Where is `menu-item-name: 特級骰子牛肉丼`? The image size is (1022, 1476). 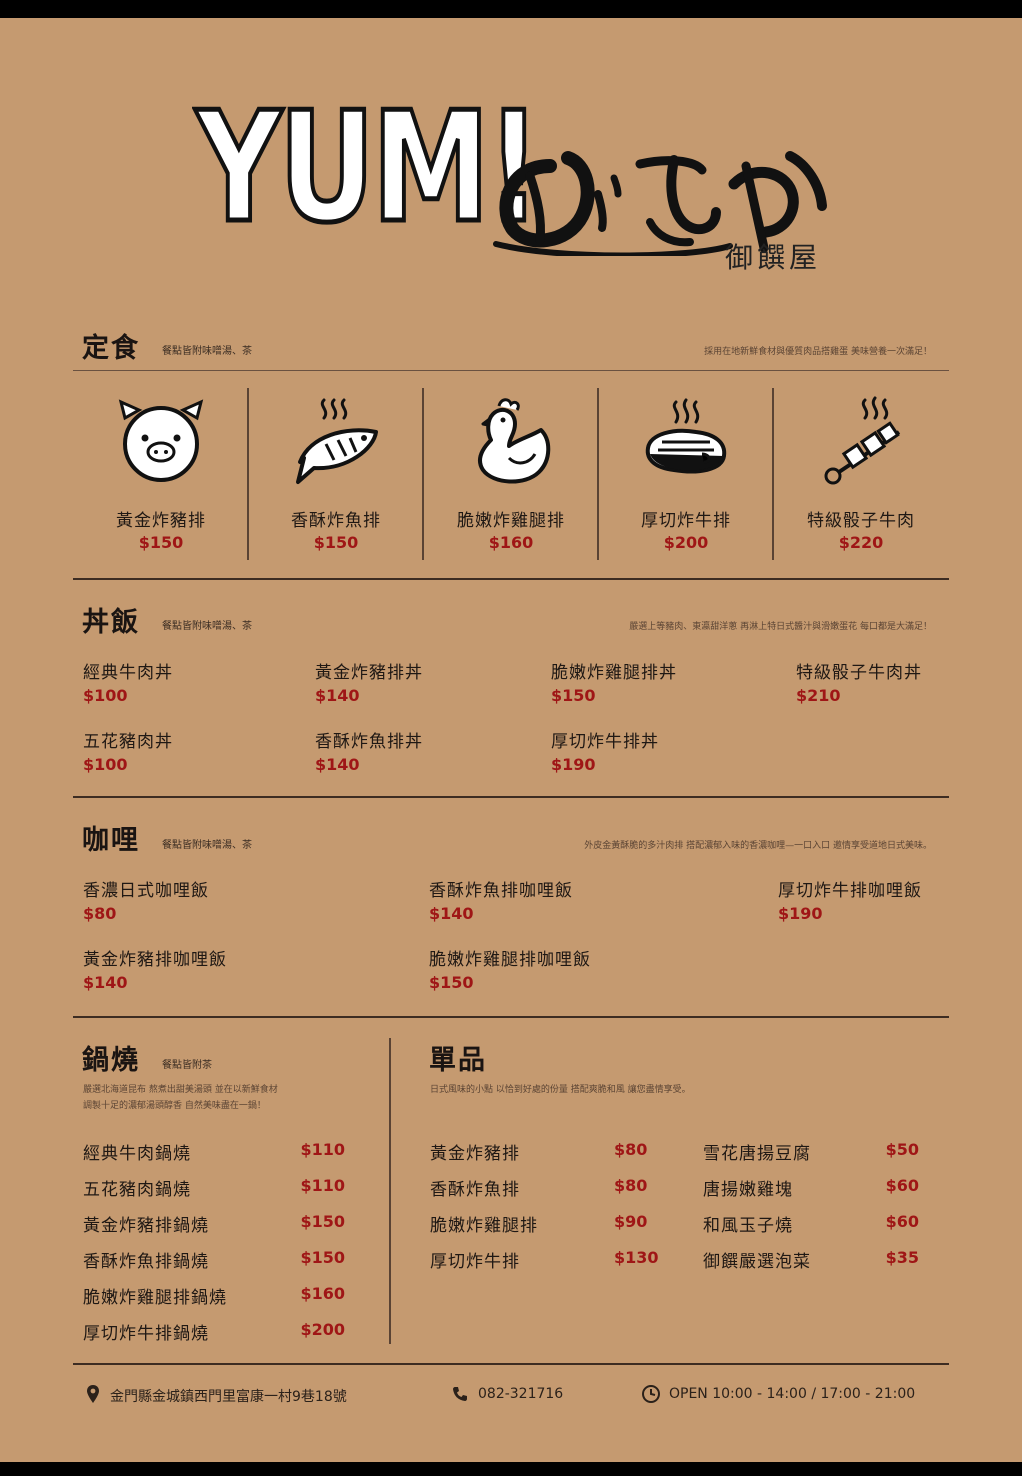 menu-item-name: 特級骰子牛肉丼 is located at coordinates (859, 673).